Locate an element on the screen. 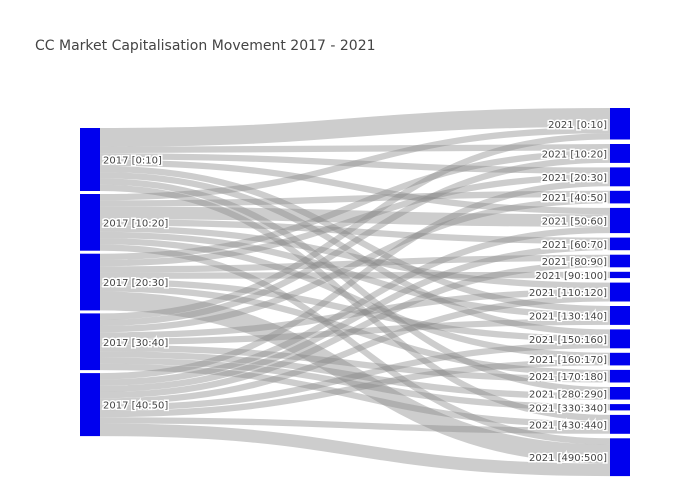 The width and height of the screenshot is (700, 500). target-label-2021-110-120: 2021 [110:120] is located at coordinates (568, 293).